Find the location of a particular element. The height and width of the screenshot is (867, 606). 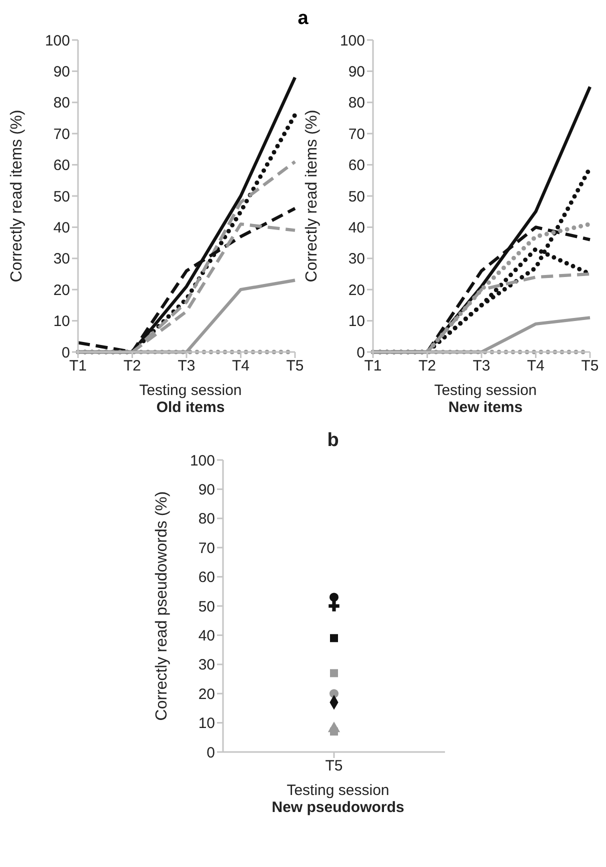

text: Old items is located at coordinates (190, 407).